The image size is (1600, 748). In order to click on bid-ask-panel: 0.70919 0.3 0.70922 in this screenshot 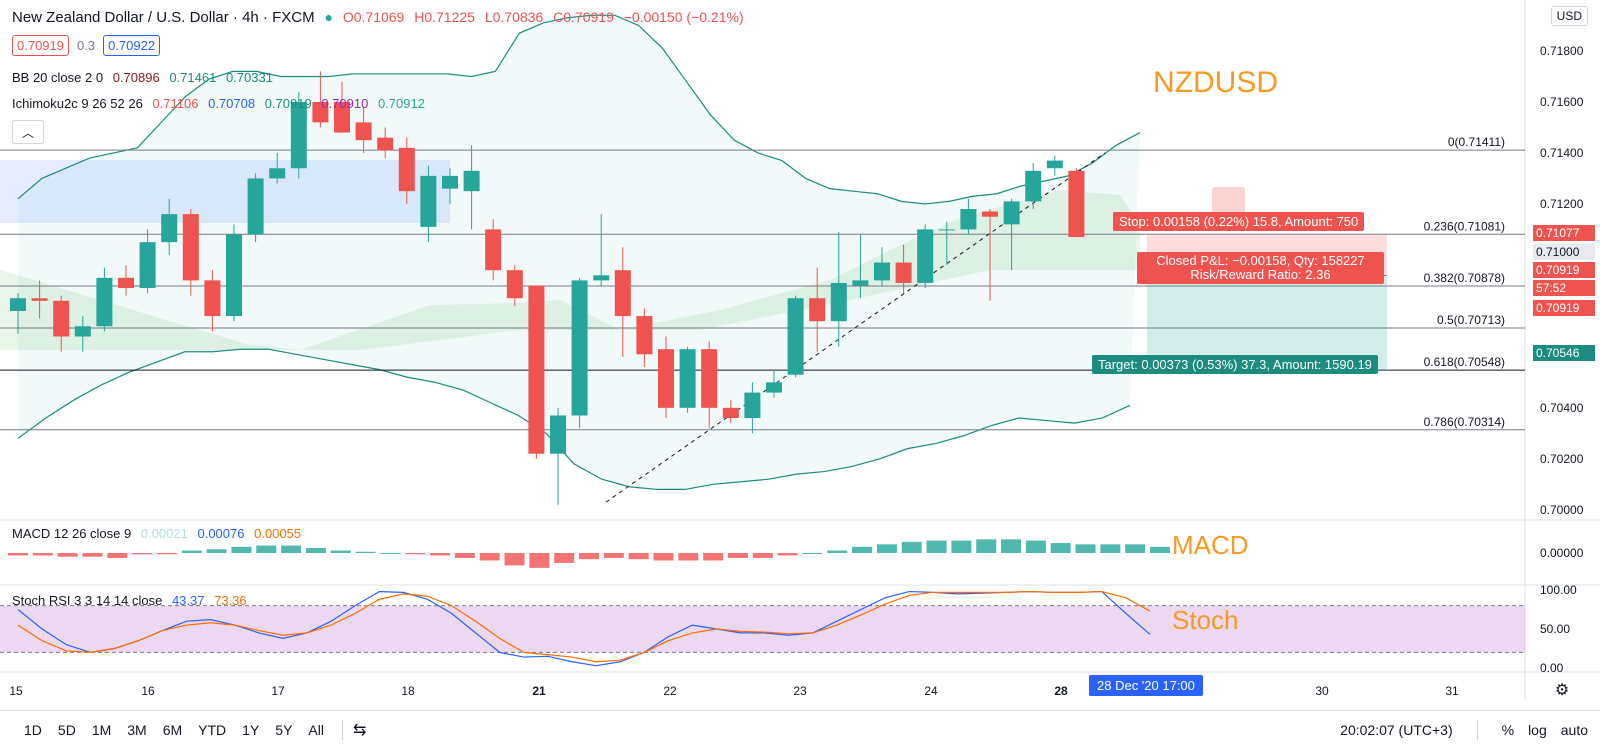, I will do `click(86, 45)`.